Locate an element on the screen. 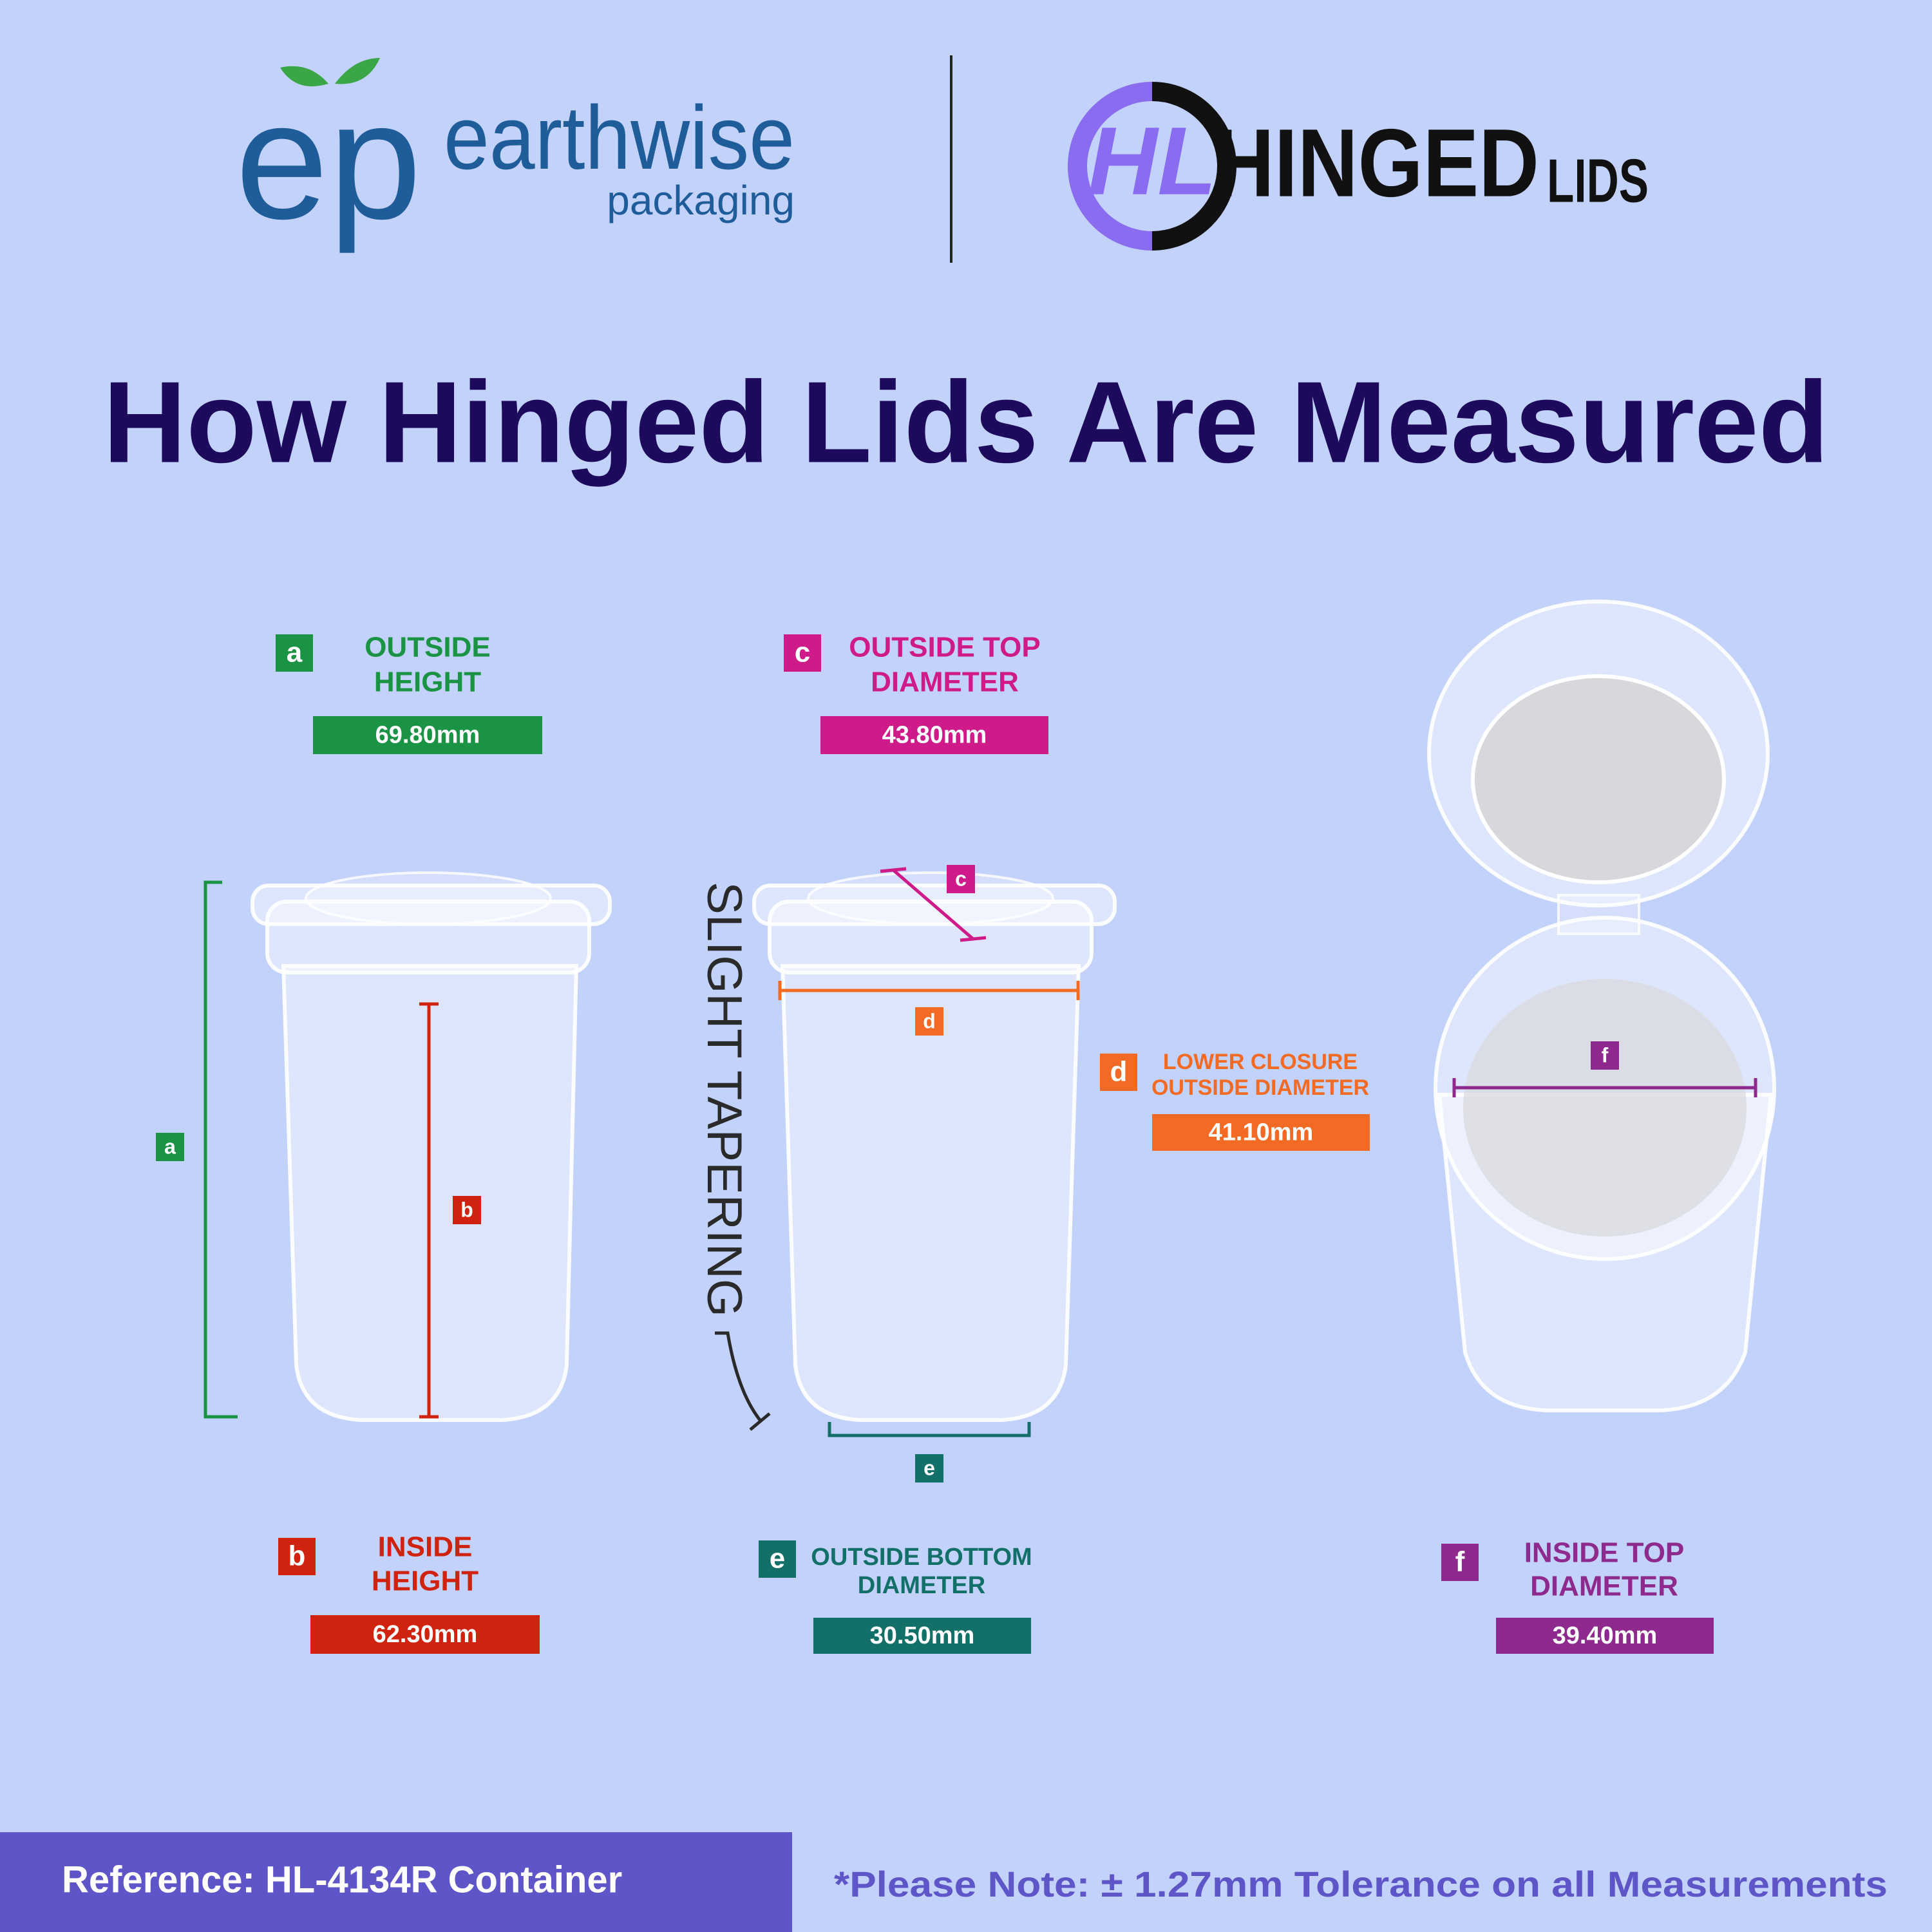  logo-mark: ep is located at coordinates (328, 161).